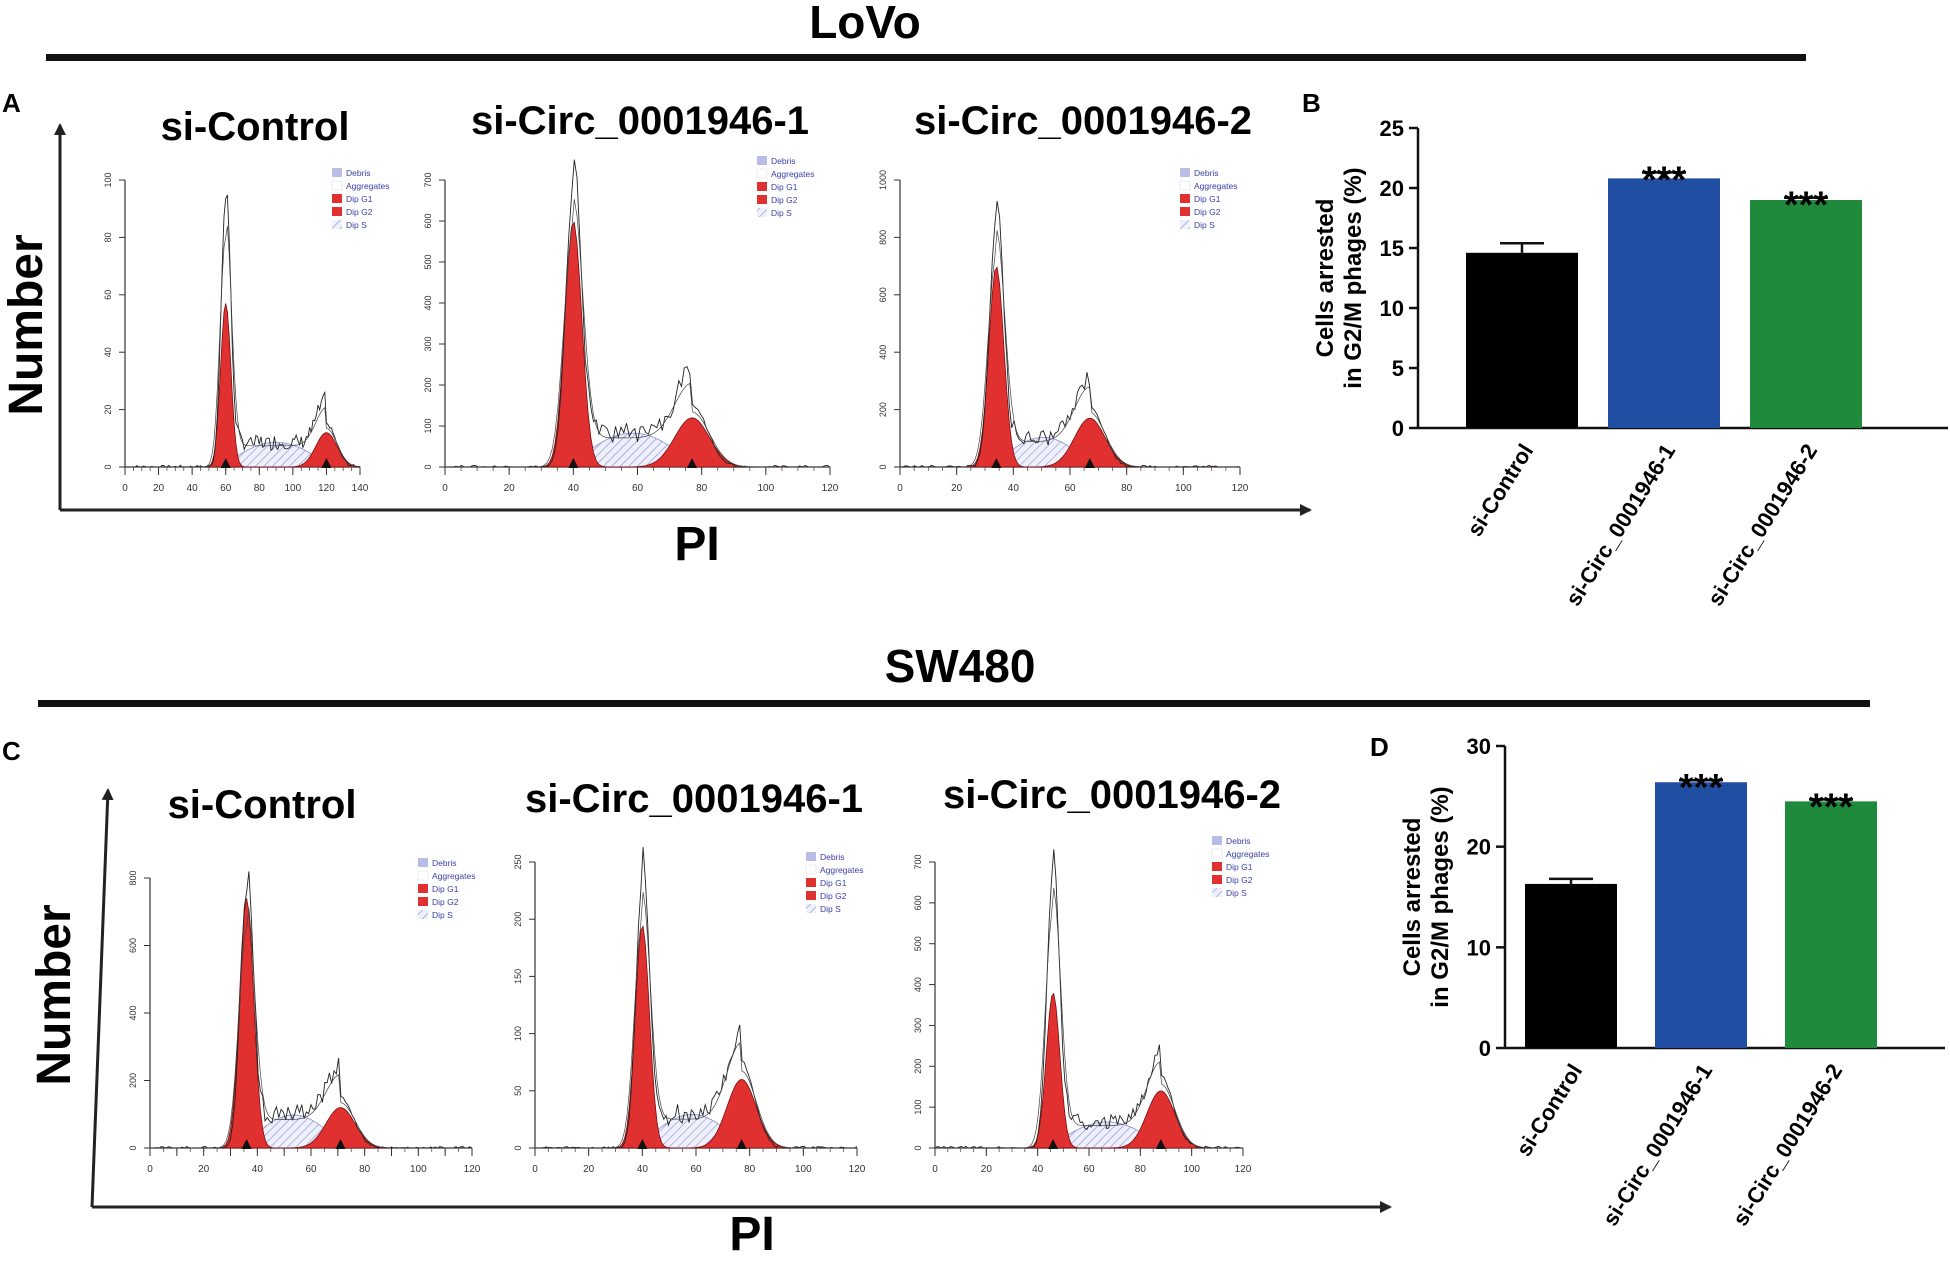  Describe the element at coordinates (1083, 121) in the screenshot. I see `histogram-title: si-Circ_0001946-2` at that location.